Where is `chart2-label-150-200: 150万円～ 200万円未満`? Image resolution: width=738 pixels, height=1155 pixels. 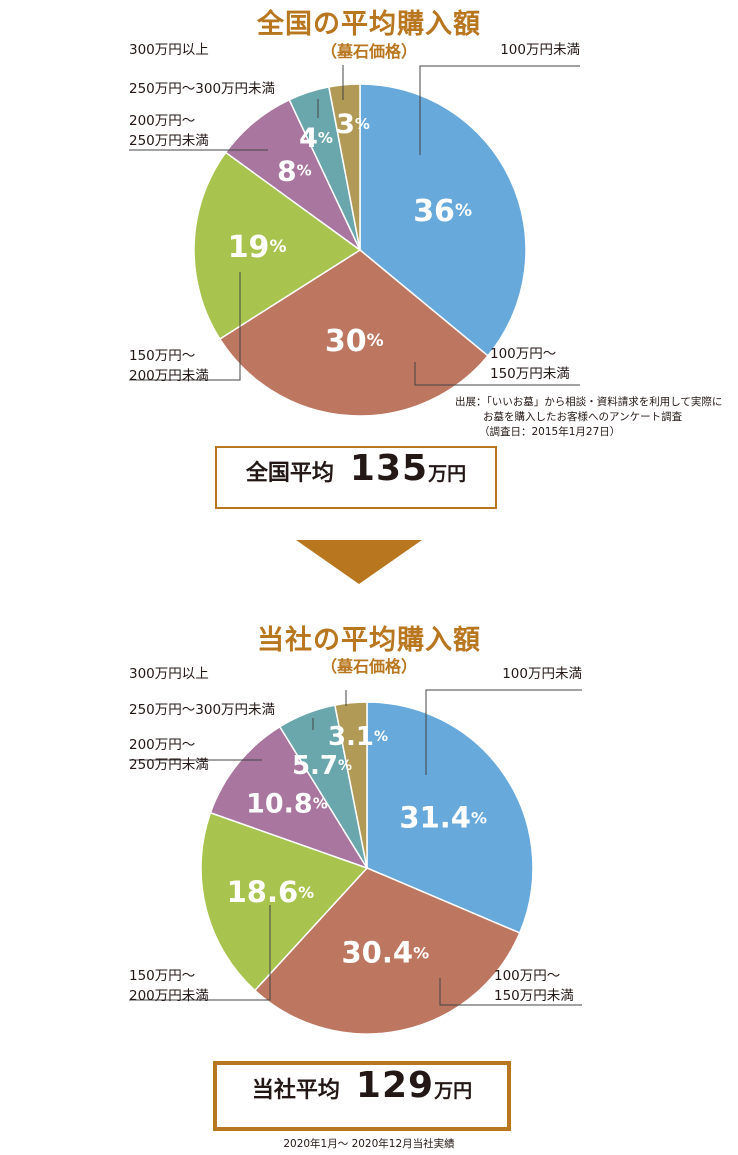
chart2-label-150-200: 150万円～ 200万円未満 is located at coordinates (169, 986).